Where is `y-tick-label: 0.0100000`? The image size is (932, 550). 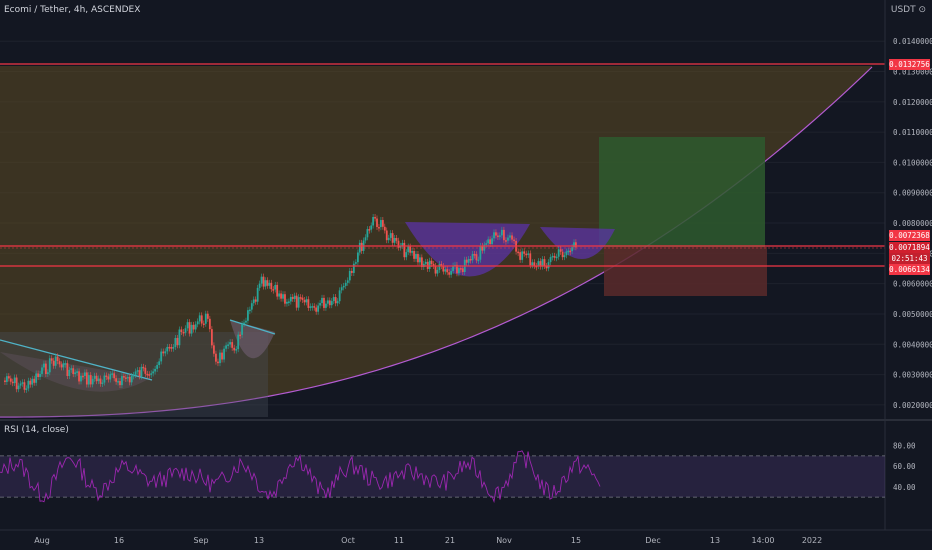
y-tick-label: 0.0100000 is located at coordinates (912, 162).